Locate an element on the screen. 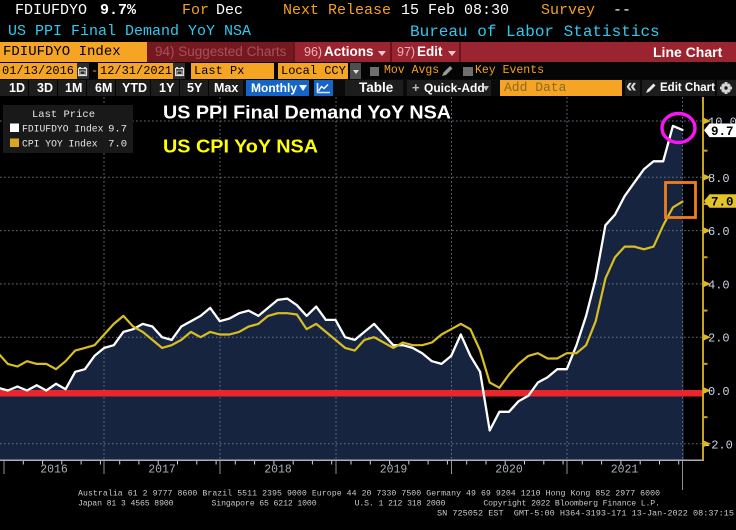 Image resolution: width=736 pixels, height=530 pixels. svg-text: CPI YOY Index is located at coordinates (60, 144).